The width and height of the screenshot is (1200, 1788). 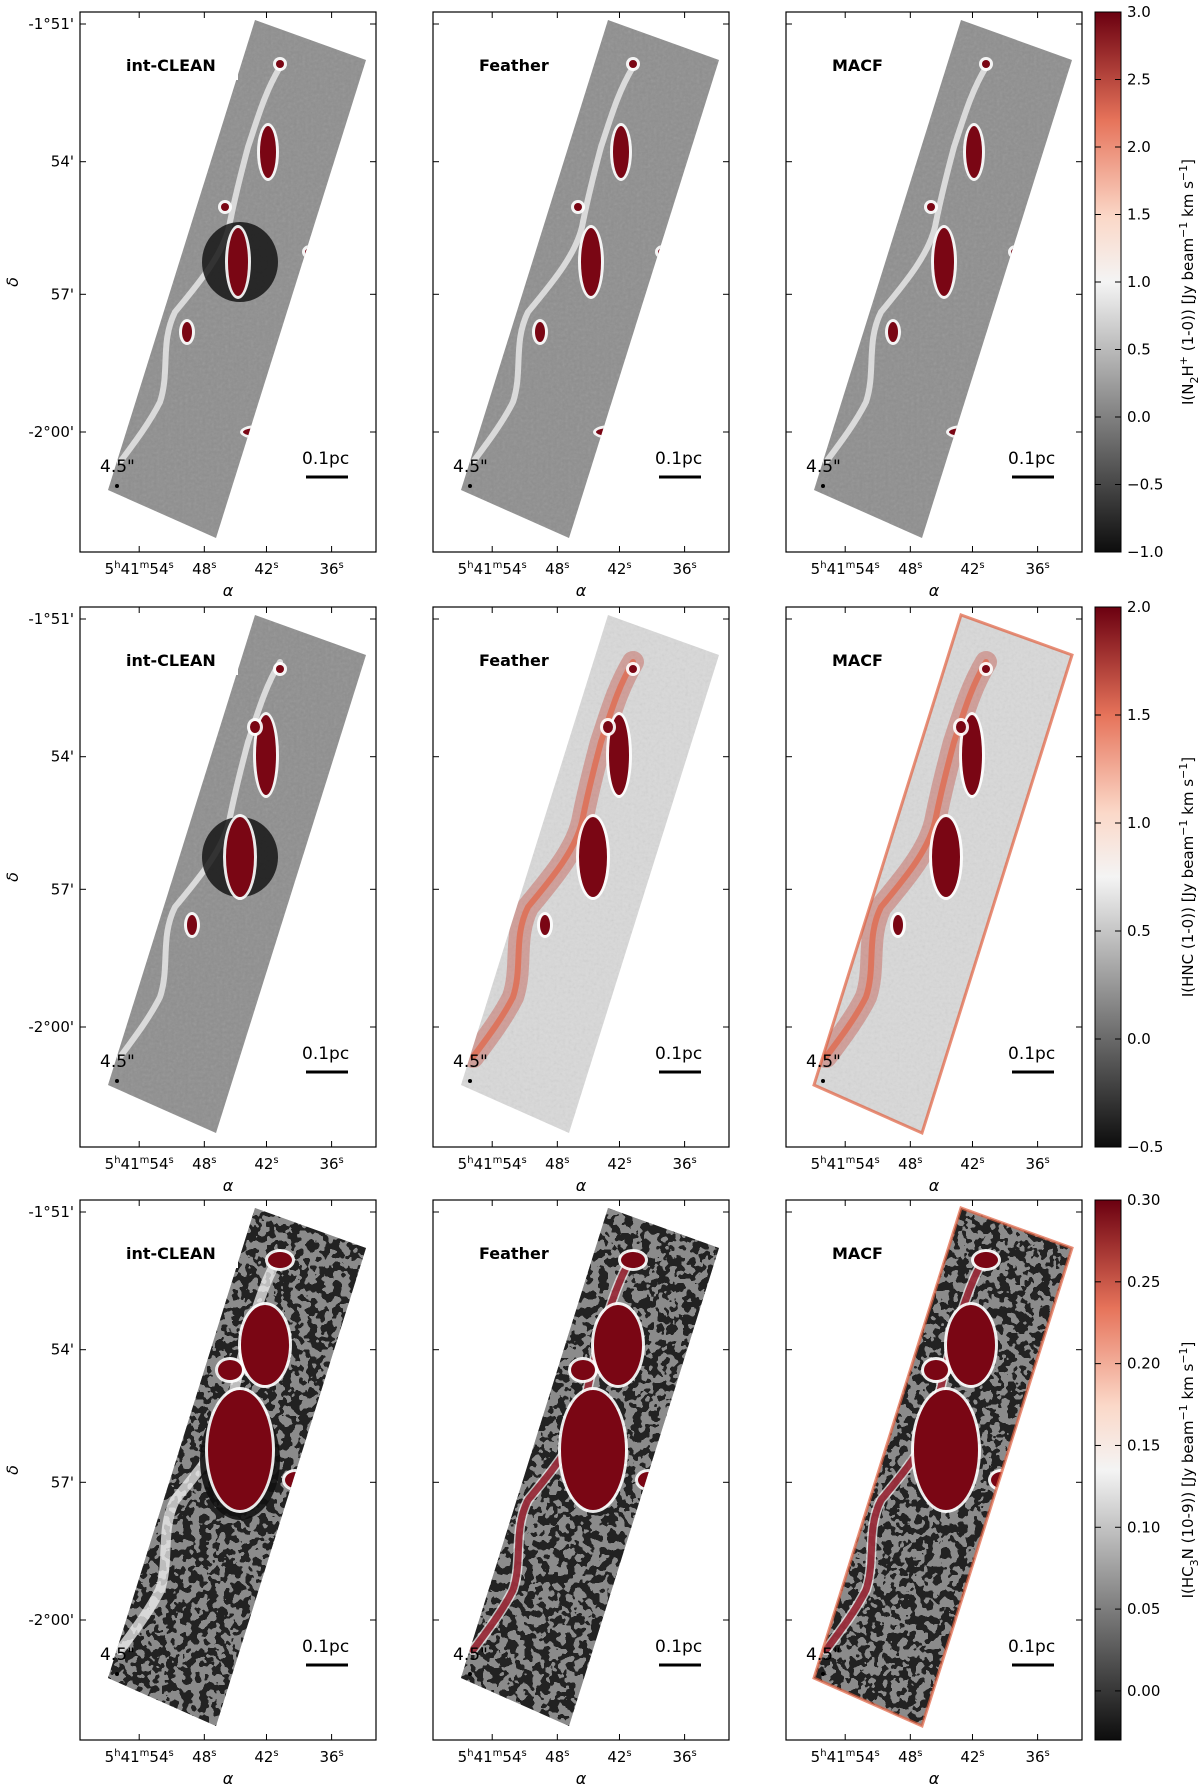 What do you see at coordinates (1143, 1445) in the screenshot?
I see `colorbar-tick-label: 0.15` at bounding box center [1143, 1445].